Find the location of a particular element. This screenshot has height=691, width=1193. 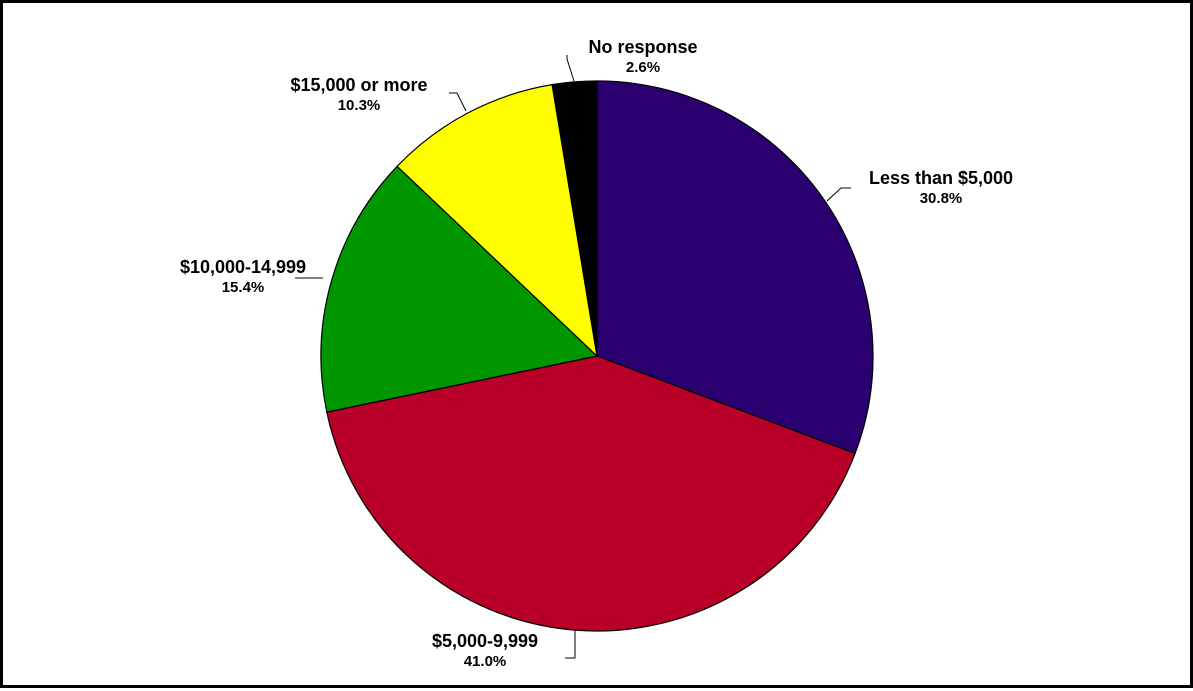

slice-label-5: No response is located at coordinates (642, 47).